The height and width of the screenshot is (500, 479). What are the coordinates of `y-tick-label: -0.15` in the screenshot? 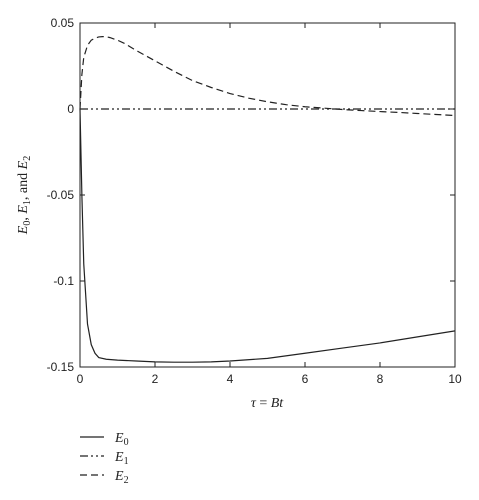 It's located at (61, 367).